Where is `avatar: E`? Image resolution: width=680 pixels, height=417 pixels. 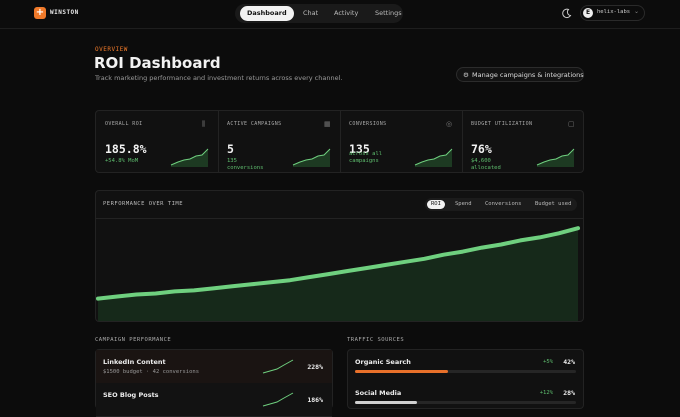 avatar: E is located at coordinates (588, 13).